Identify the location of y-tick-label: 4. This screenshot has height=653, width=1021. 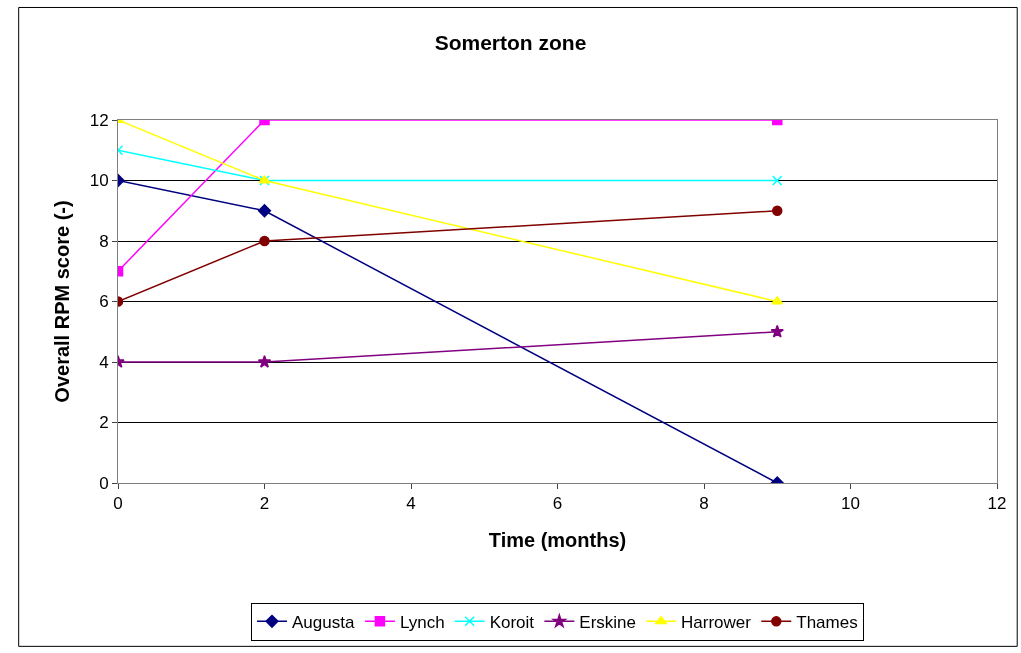
(104, 362).